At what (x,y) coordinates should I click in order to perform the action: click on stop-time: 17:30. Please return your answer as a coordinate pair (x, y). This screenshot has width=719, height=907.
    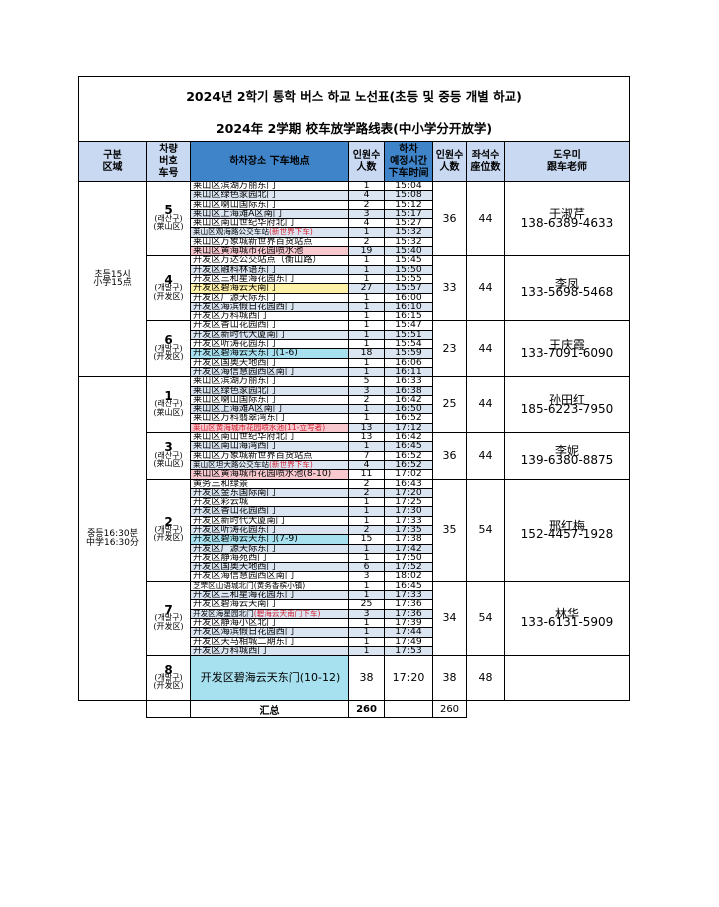
    Looking at the image, I should click on (408, 511).